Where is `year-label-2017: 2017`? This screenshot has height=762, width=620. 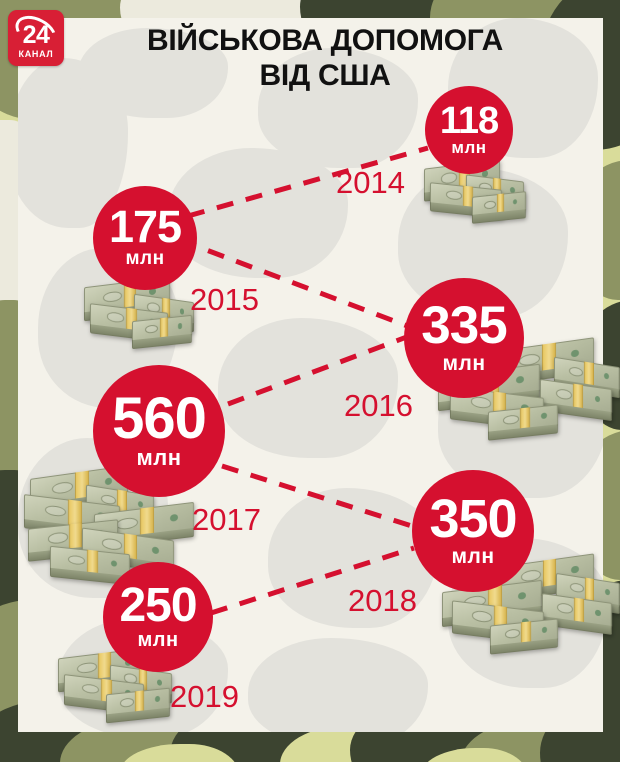 year-label-2017: 2017 is located at coordinates (226, 519).